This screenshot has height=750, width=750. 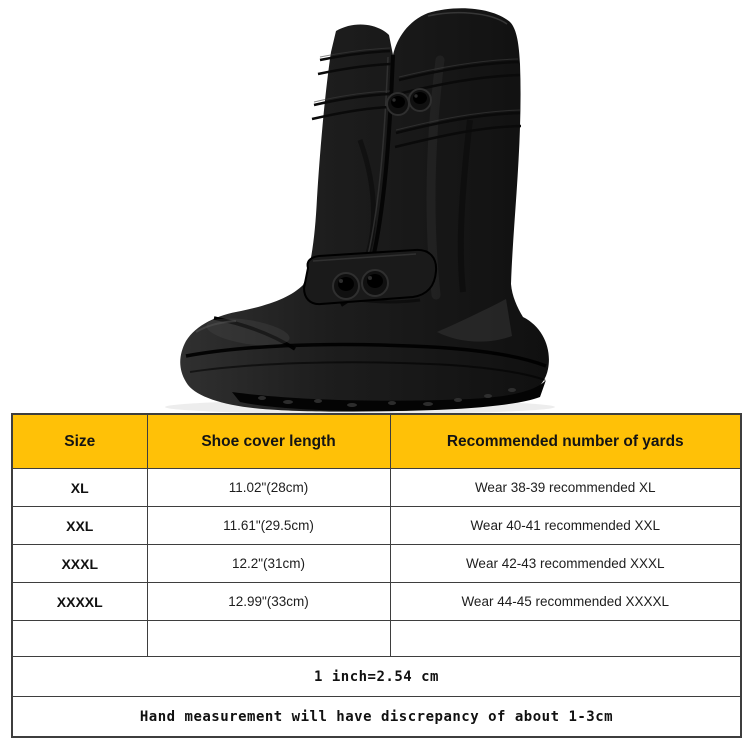 I want to click on length-cell: 12.99"(33cm), so click(x=268, y=601).